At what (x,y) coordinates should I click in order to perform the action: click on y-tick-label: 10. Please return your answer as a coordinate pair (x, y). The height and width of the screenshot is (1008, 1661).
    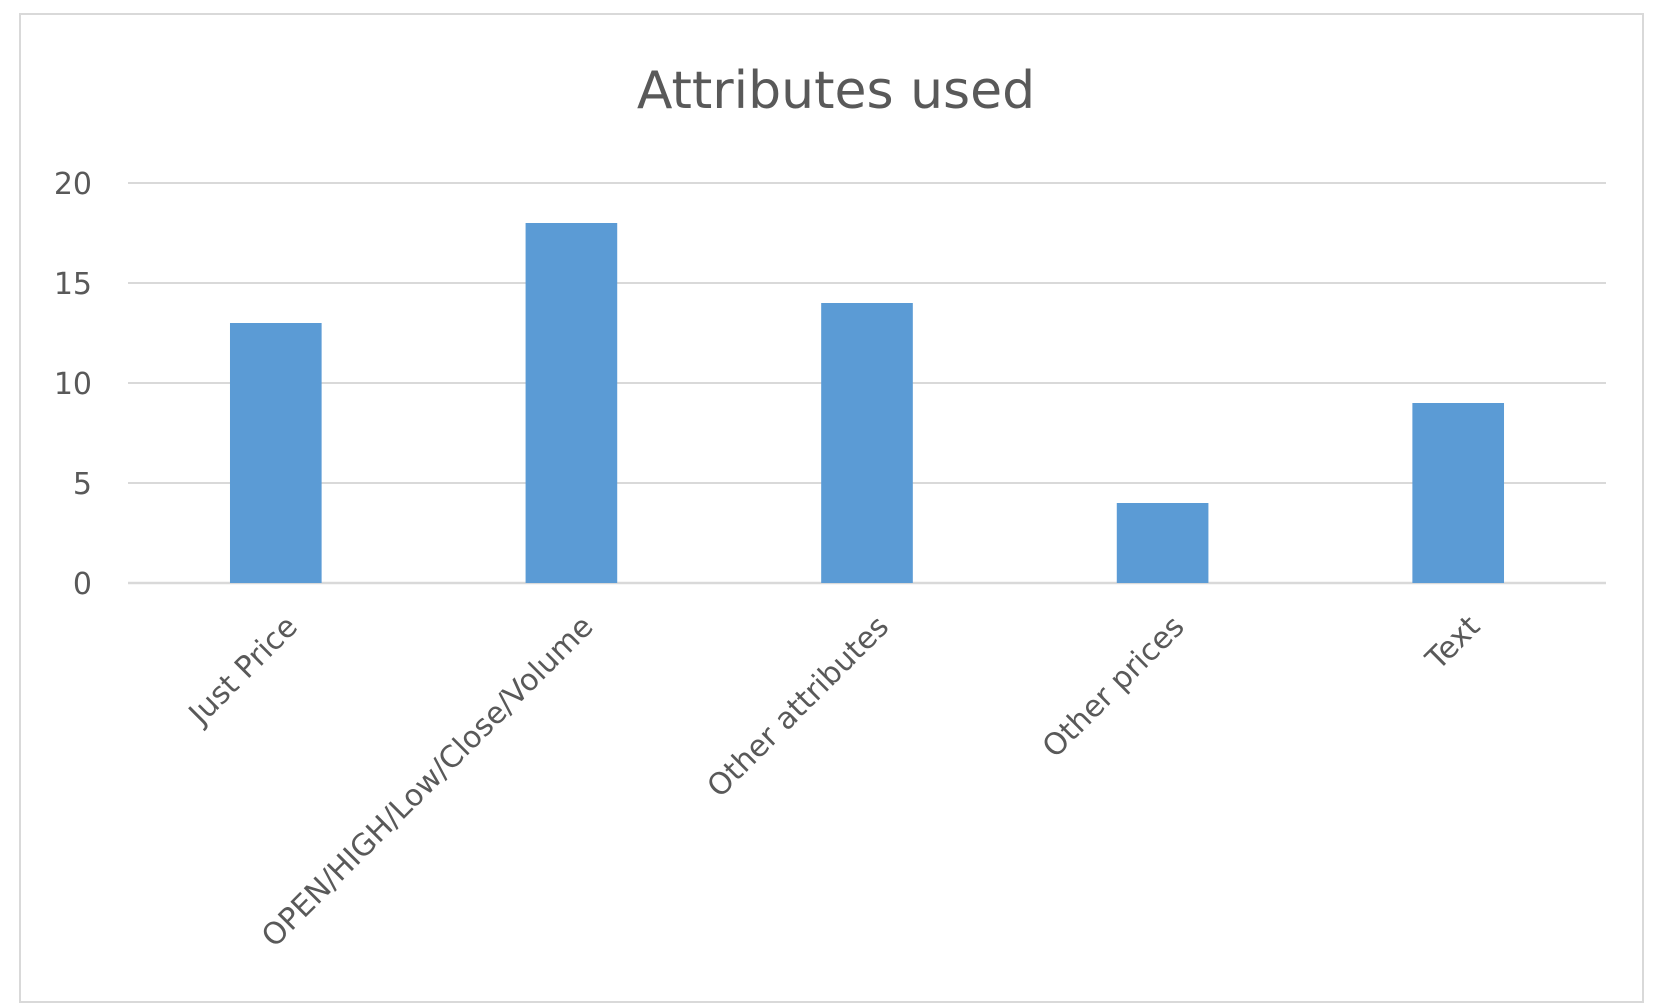
    Looking at the image, I should click on (73, 384).